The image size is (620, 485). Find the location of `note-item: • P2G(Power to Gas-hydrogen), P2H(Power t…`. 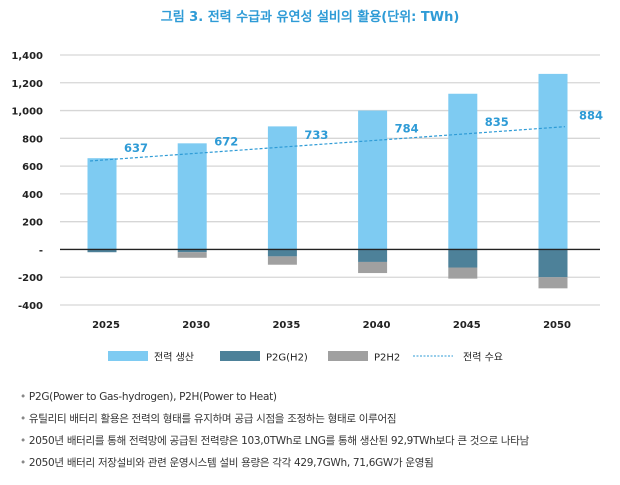

note-item: • P2G(Power to Gas-hydrogen), P2H(Power t… is located at coordinates (315, 397).